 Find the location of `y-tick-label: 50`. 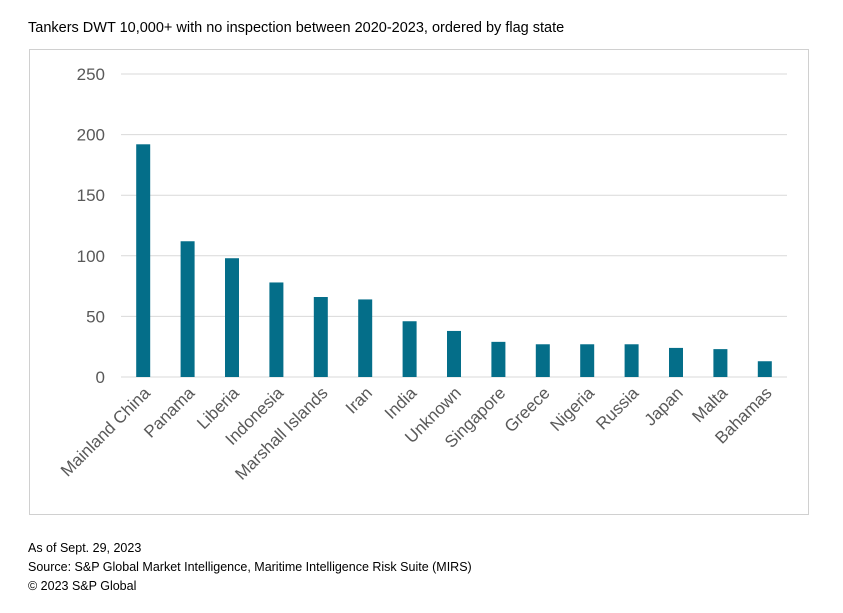

y-tick-label: 50 is located at coordinates (95, 316).